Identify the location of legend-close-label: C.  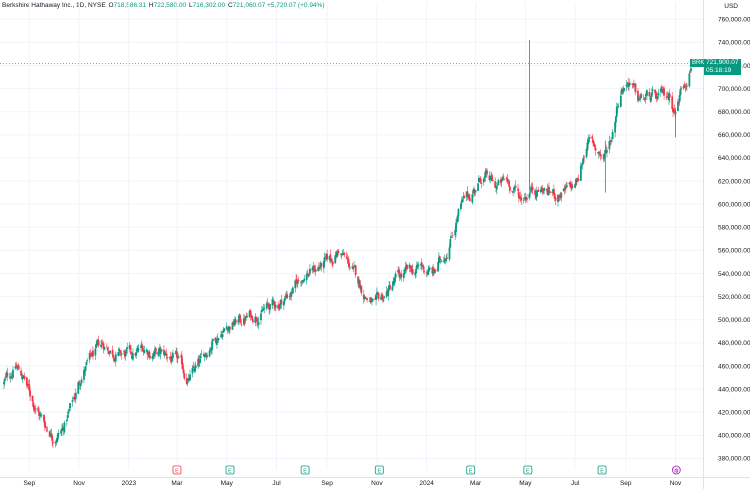
(230, 5).